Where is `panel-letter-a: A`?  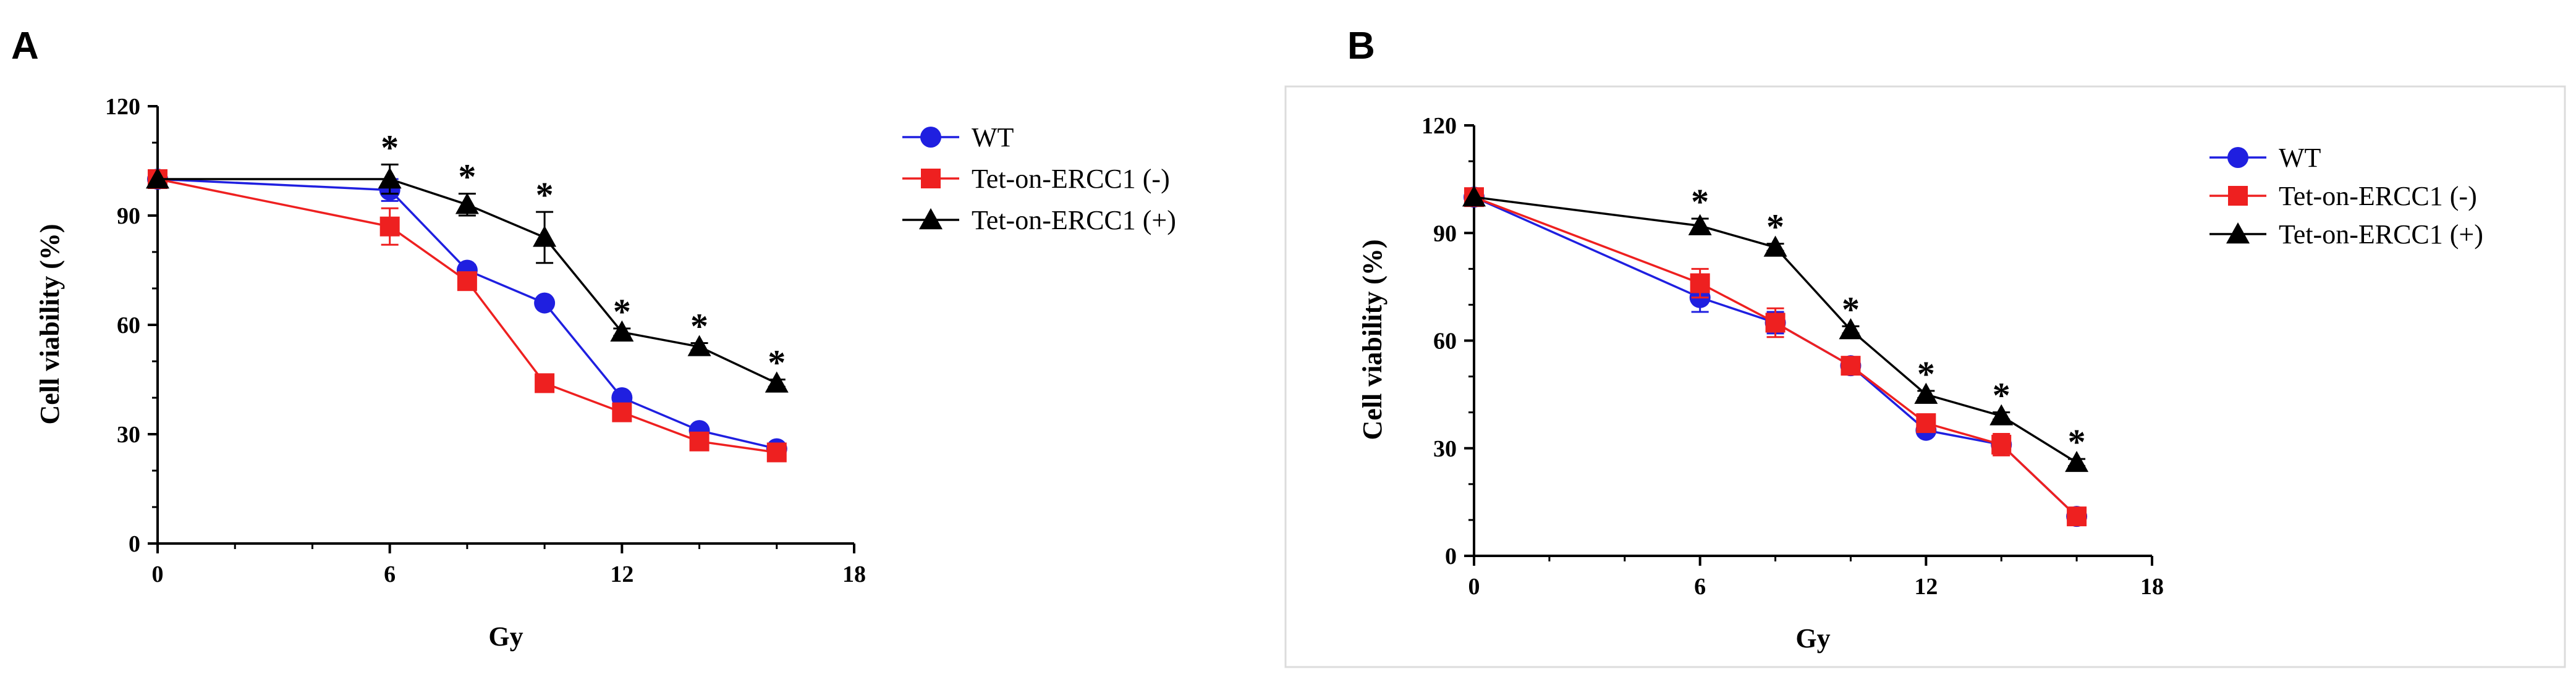
panel-letter-a: A is located at coordinates (25, 46).